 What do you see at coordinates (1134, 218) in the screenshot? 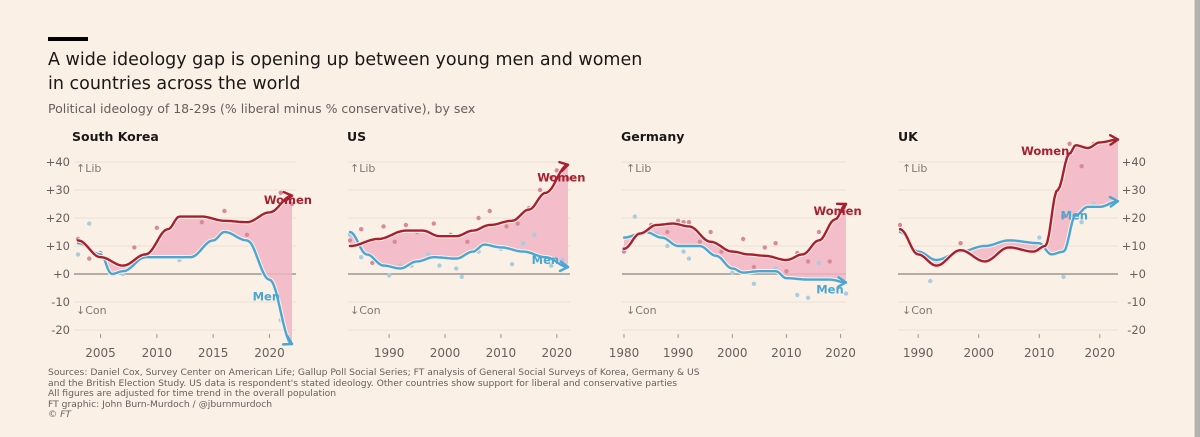
I see `y-tick-label: +20` at bounding box center [1134, 218].